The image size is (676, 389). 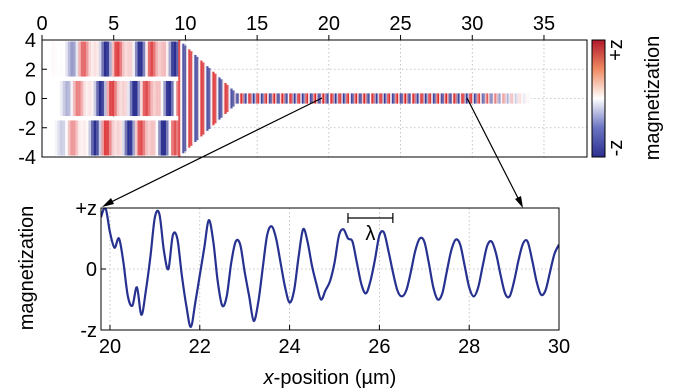 I want to click on pointer-arrow-right, so click(x=494, y=151).